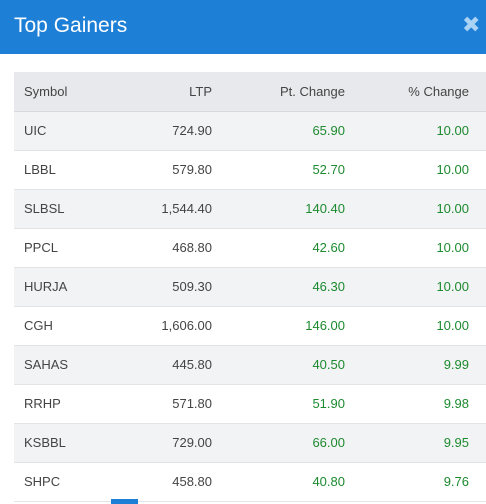 The image size is (486, 504). I want to click on table-header-row: Symbol LTP Pt. Change % Change, so click(250, 92).